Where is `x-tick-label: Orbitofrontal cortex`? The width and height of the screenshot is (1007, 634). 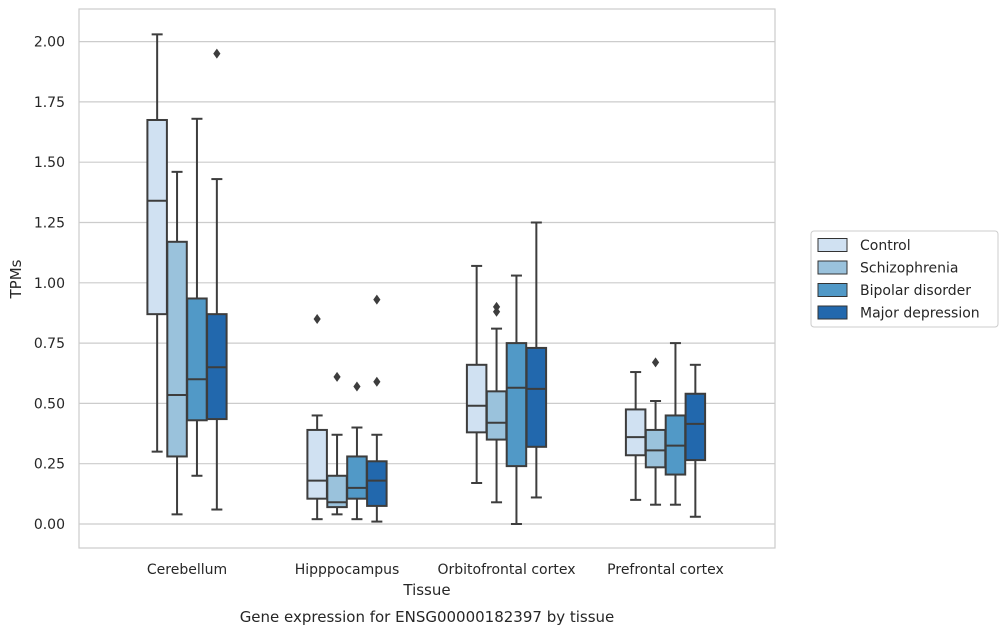
x-tick-label: Orbitofrontal cortex is located at coordinates (507, 570).